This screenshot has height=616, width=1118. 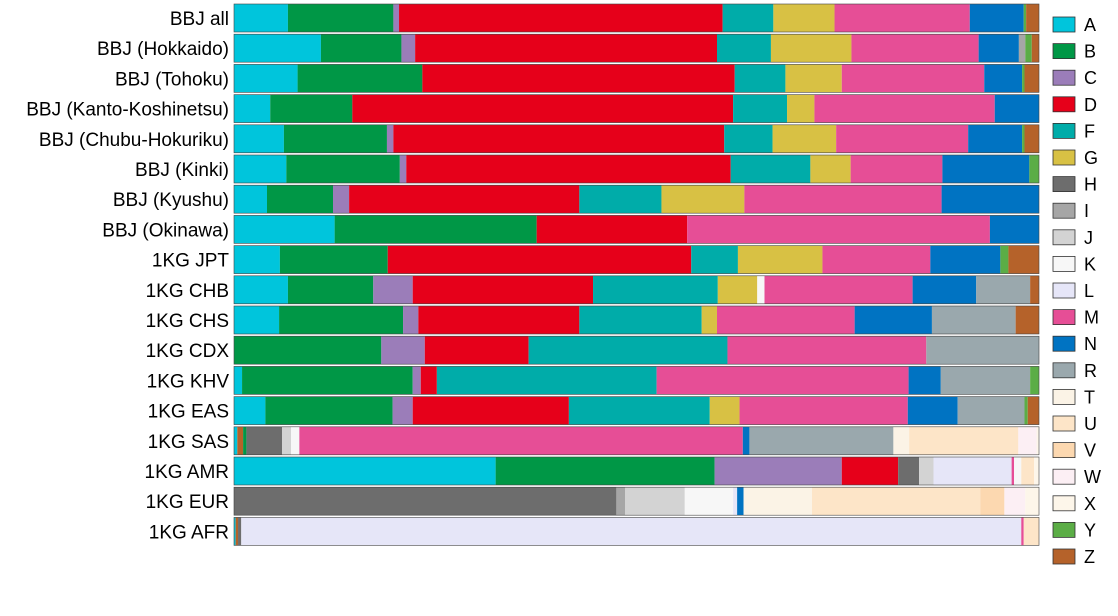 I want to click on legend-swatch-z, so click(x=1064, y=556).